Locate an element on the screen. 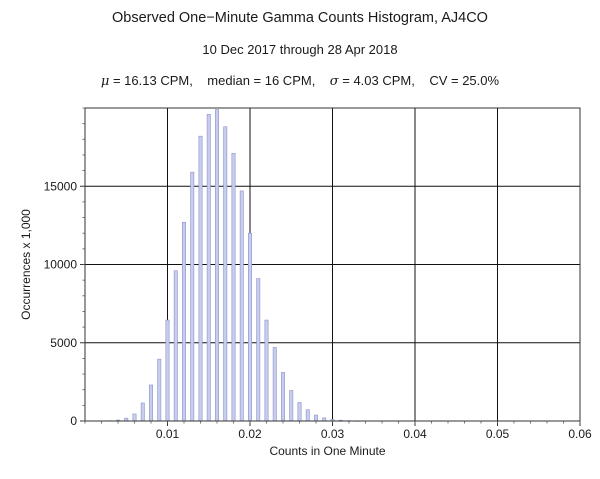 Image resolution: width=600 pixels, height=479 pixels. x-axis-label: Counts in One Minute is located at coordinates (327, 451).